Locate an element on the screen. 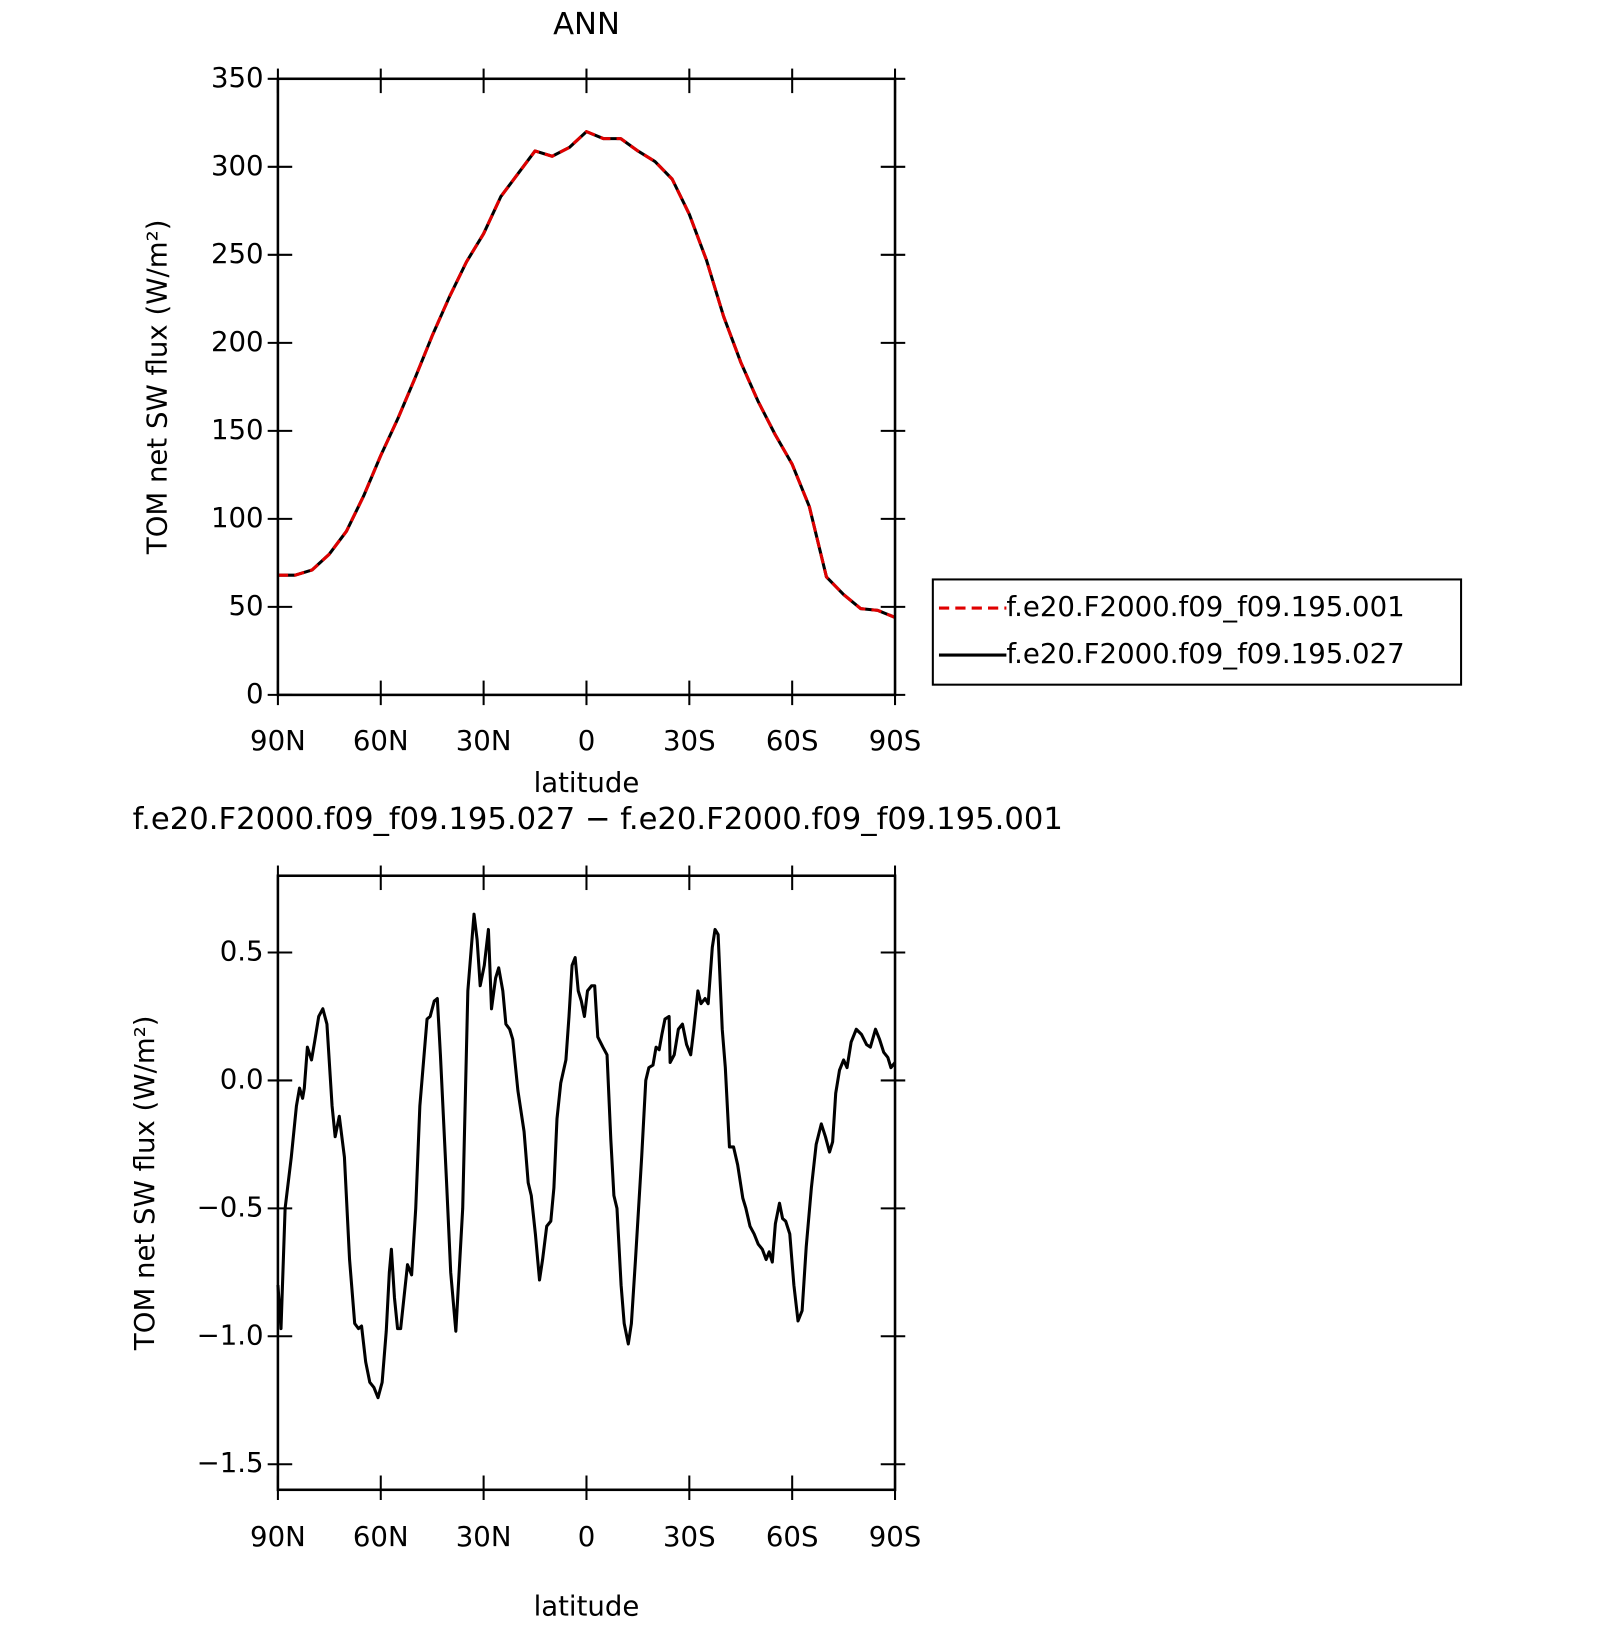 This screenshot has height=1635, width=1599. legend-label: f.e20.F2000.f09_f09.195.027 is located at coordinates (1205, 653).